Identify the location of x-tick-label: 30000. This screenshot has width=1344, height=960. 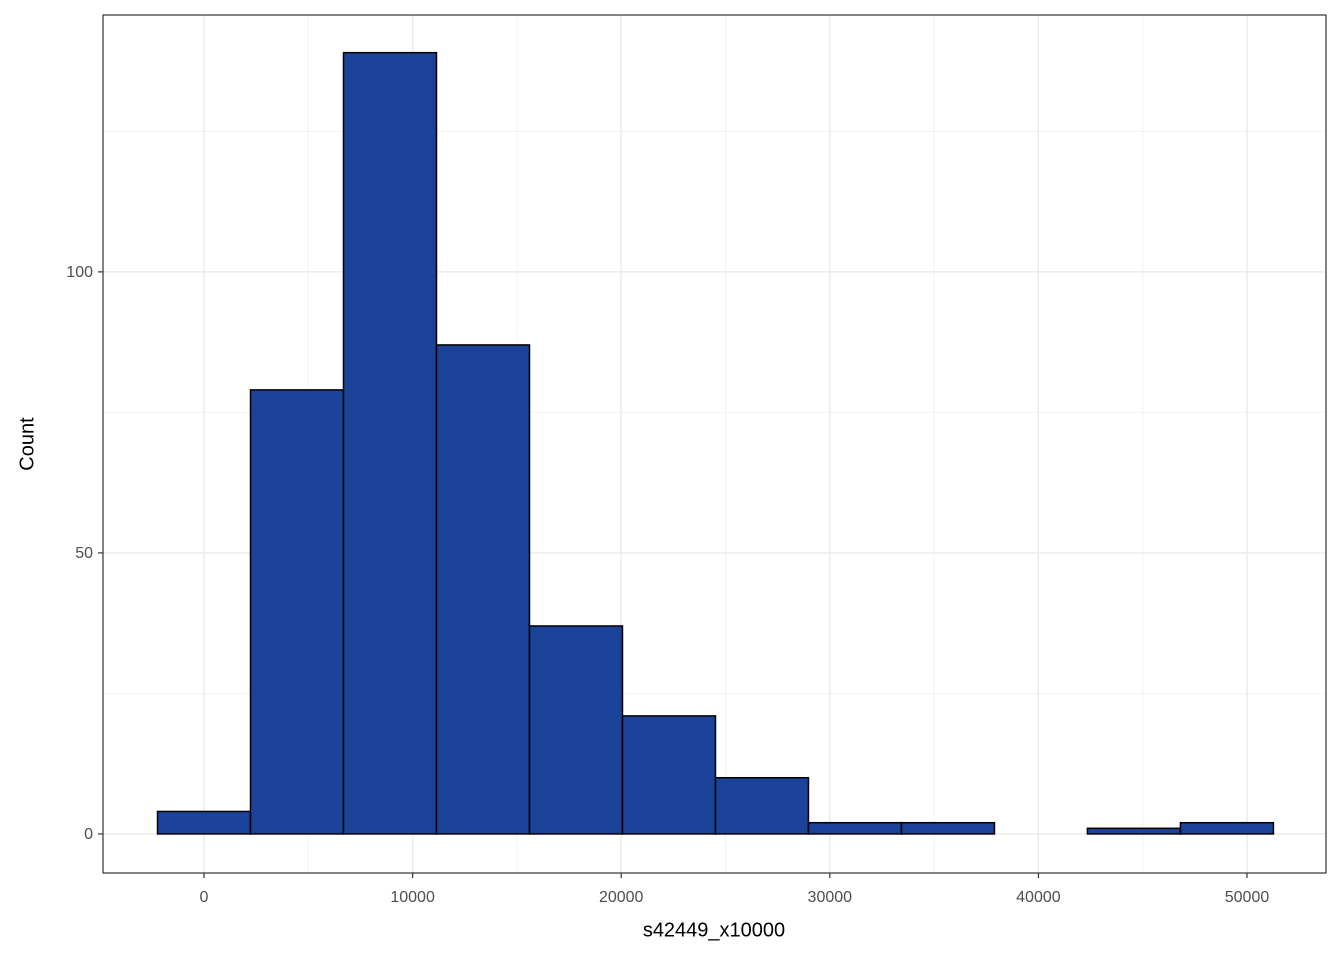
(830, 897).